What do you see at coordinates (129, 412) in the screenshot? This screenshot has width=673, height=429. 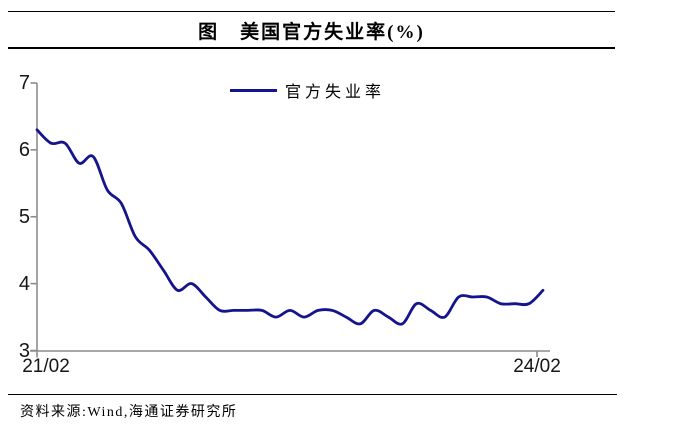 I see `source-note: 资料来源:Wind,海通证券研究所` at bounding box center [129, 412].